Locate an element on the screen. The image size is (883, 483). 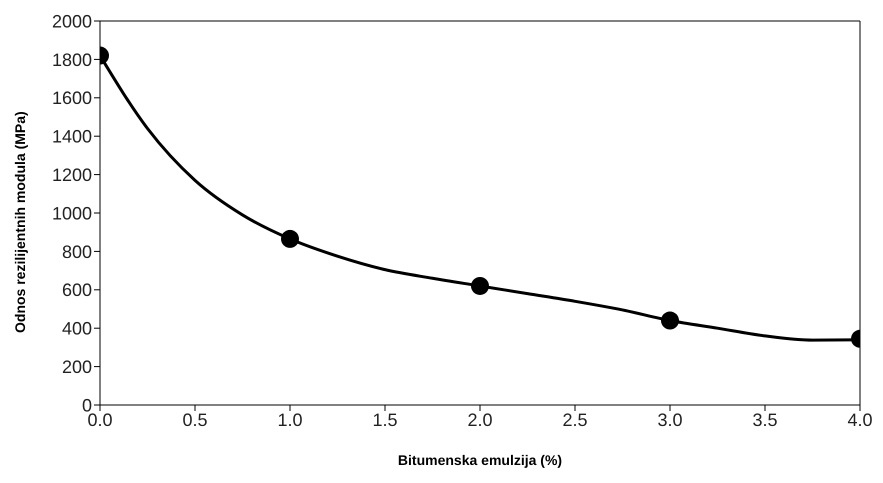
y-tick-label: 400 is located at coordinates (77, 328).